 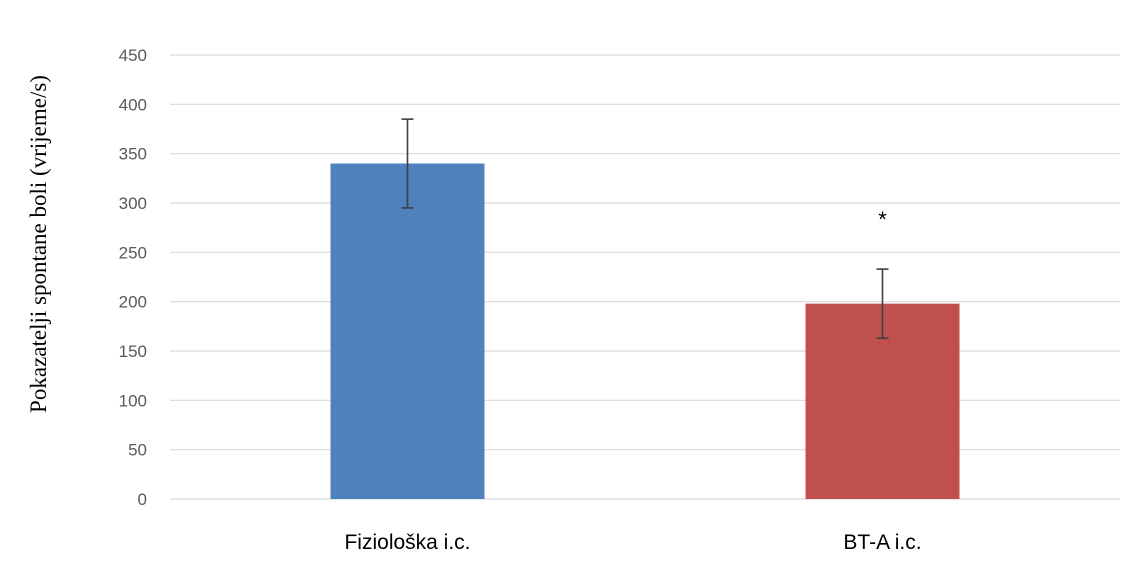 I want to click on y-tick-label: 100, so click(x=133, y=400).